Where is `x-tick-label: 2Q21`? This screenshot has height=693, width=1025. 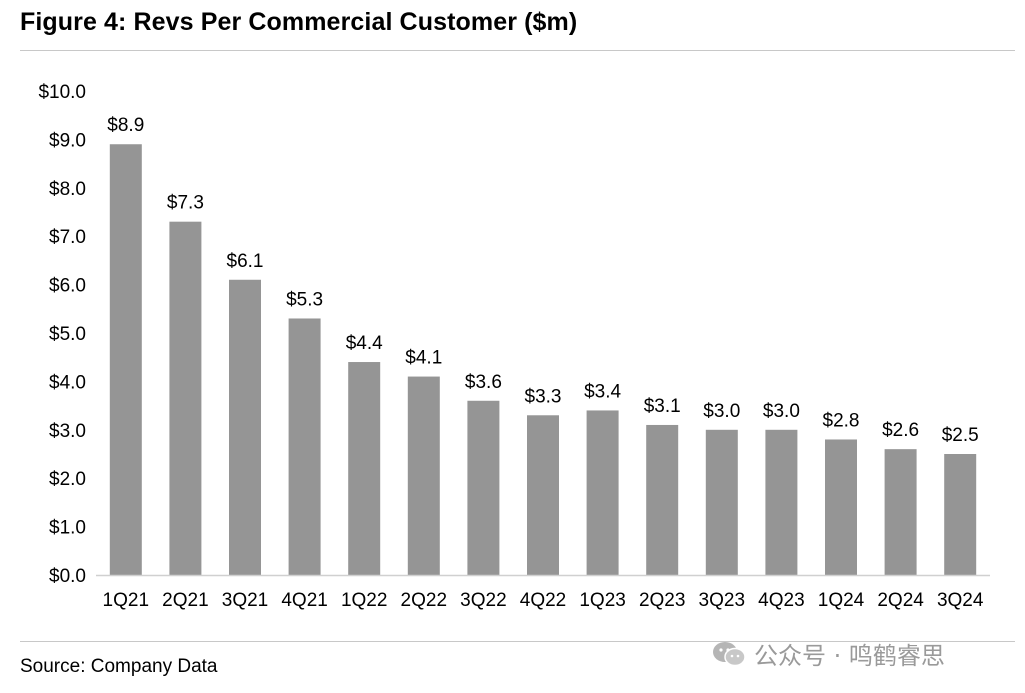 x-tick-label: 2Q21 is located at coordinates (185, 600).